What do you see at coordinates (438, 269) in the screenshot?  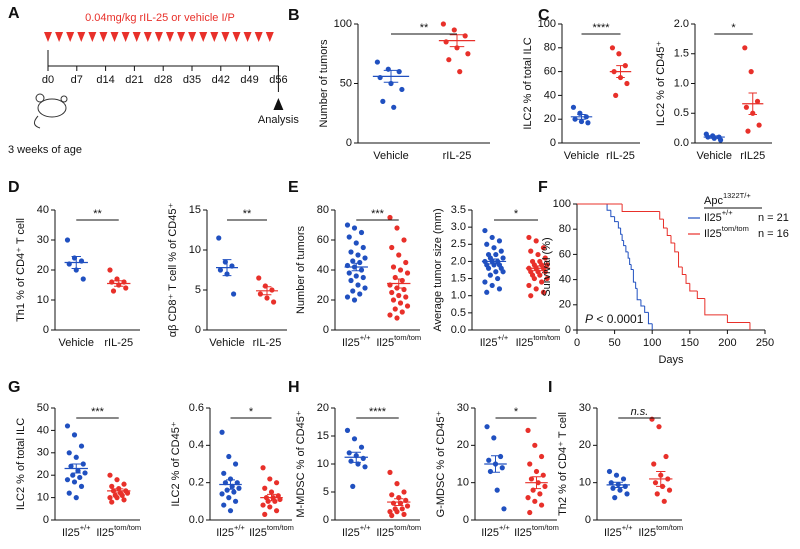 I see `y-axis-title: Average tumor size (mm)` at bounding box center [438, 269].